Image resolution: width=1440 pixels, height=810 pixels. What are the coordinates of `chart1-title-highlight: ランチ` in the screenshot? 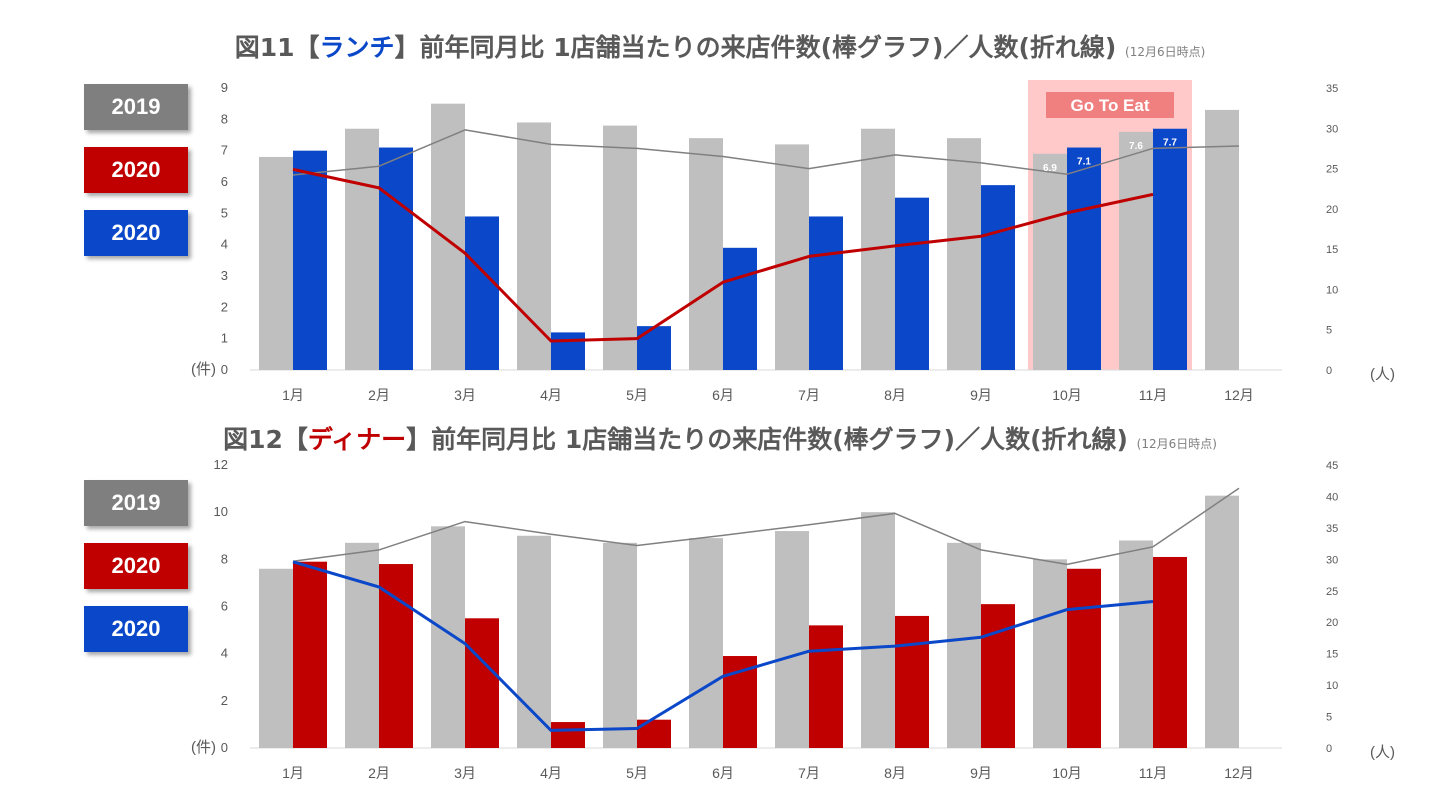 It's located at (357, 47).